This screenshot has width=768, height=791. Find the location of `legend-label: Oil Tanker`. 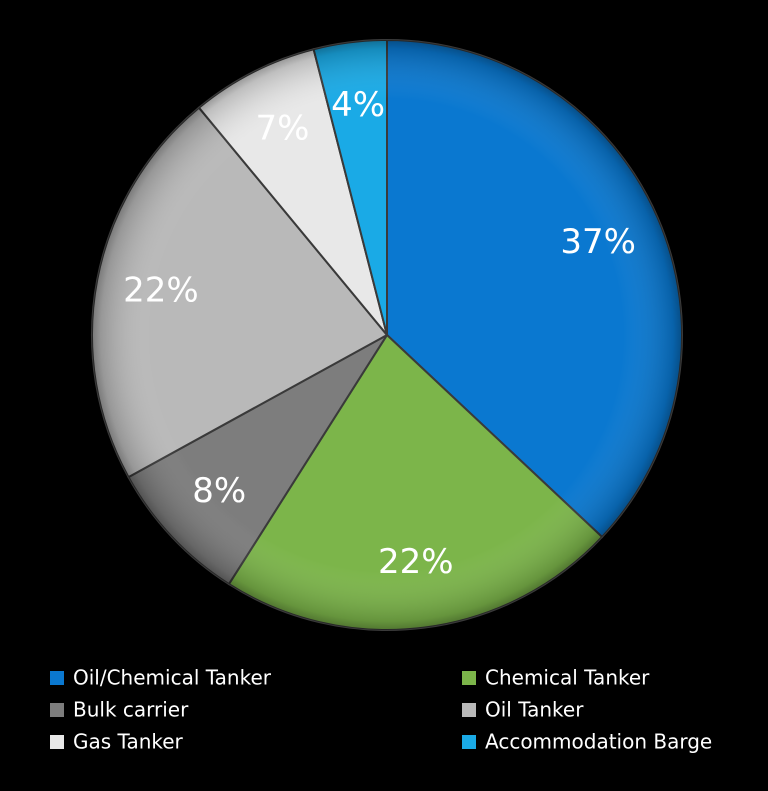

legend-label: Oil Tanker is located at coordinates (534, 710).